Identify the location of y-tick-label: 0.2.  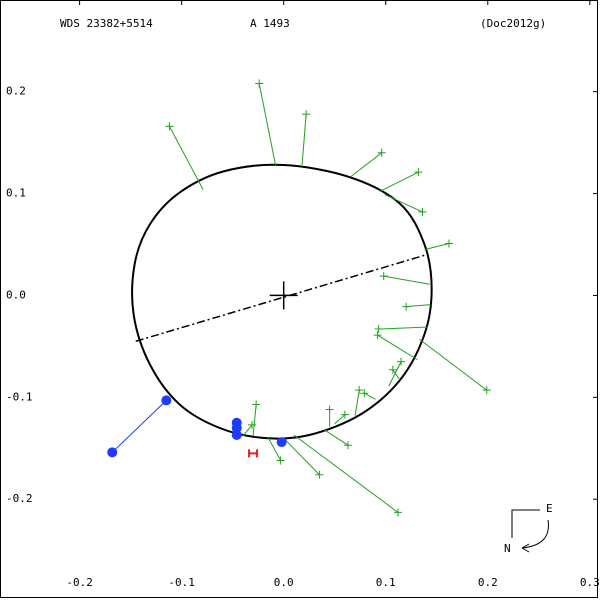
(16, 91).